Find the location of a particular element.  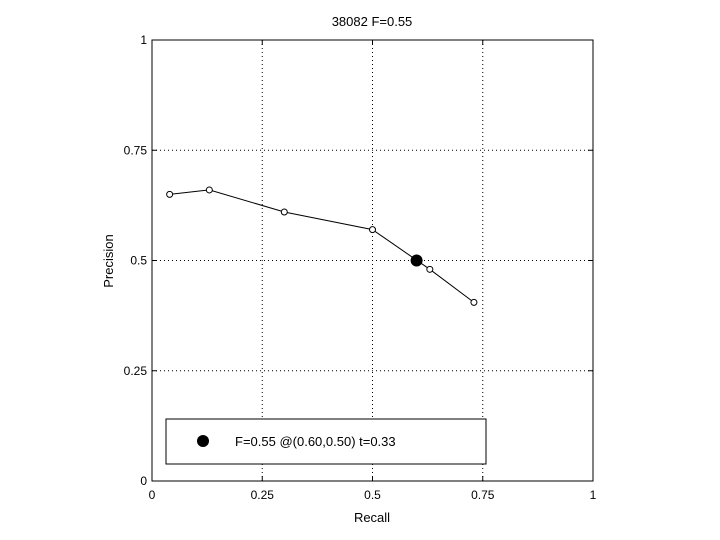

series-line is located at coordinates (322, 246).